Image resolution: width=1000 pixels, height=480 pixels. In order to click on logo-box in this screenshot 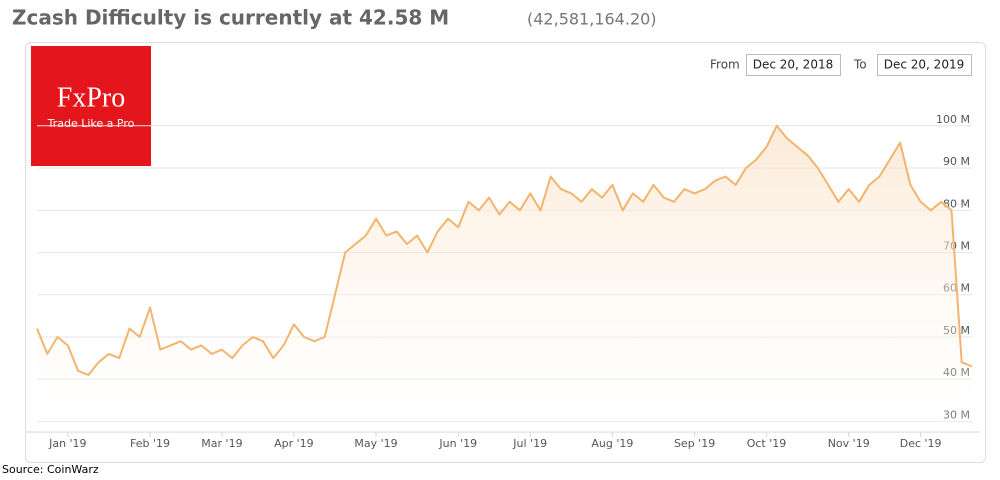, I will do `click(91, 106)`.